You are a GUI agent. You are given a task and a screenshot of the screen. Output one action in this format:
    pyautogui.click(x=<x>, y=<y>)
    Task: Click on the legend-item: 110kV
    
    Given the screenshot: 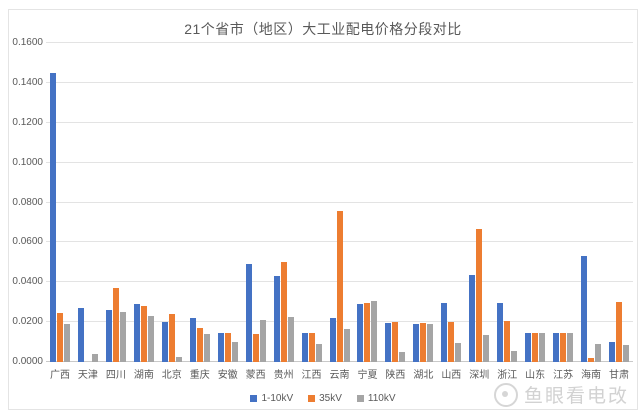 What is the action you would take?
    pyautogui.click(x=376, y=398)
    